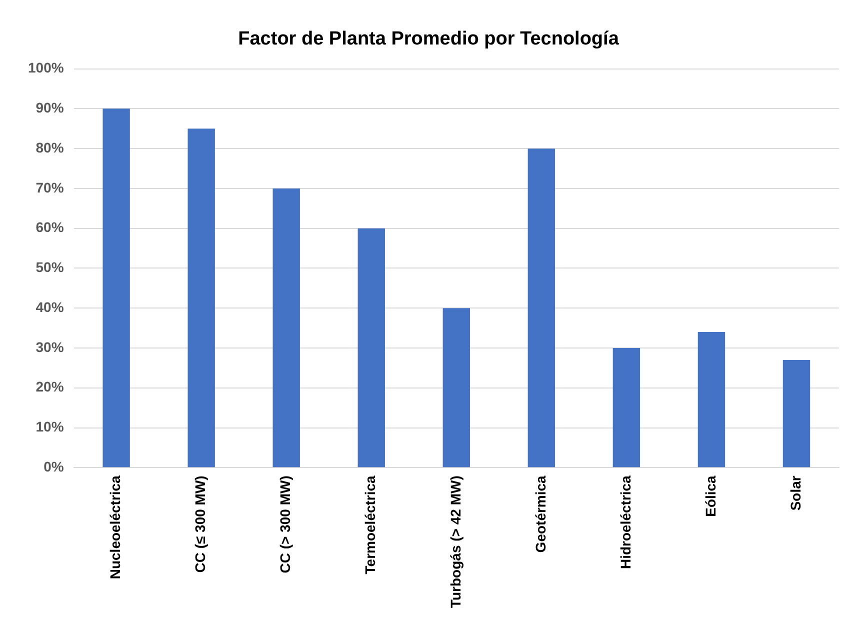 Image resolution: width=857 pixels, height=630 pixels. Describe the element at coordinates (46, 68) in the screenshot. I see `y-tick-label: 100%` at that location.